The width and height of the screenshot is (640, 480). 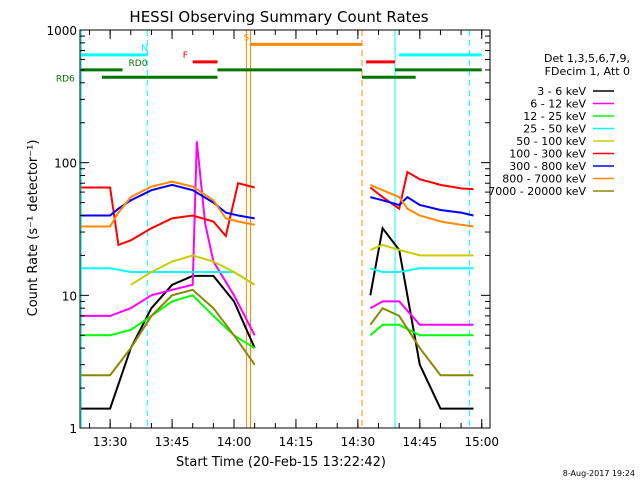 I want to click on footer-date: 8-Aug-2017 19:24, so click(x=599, y=473).